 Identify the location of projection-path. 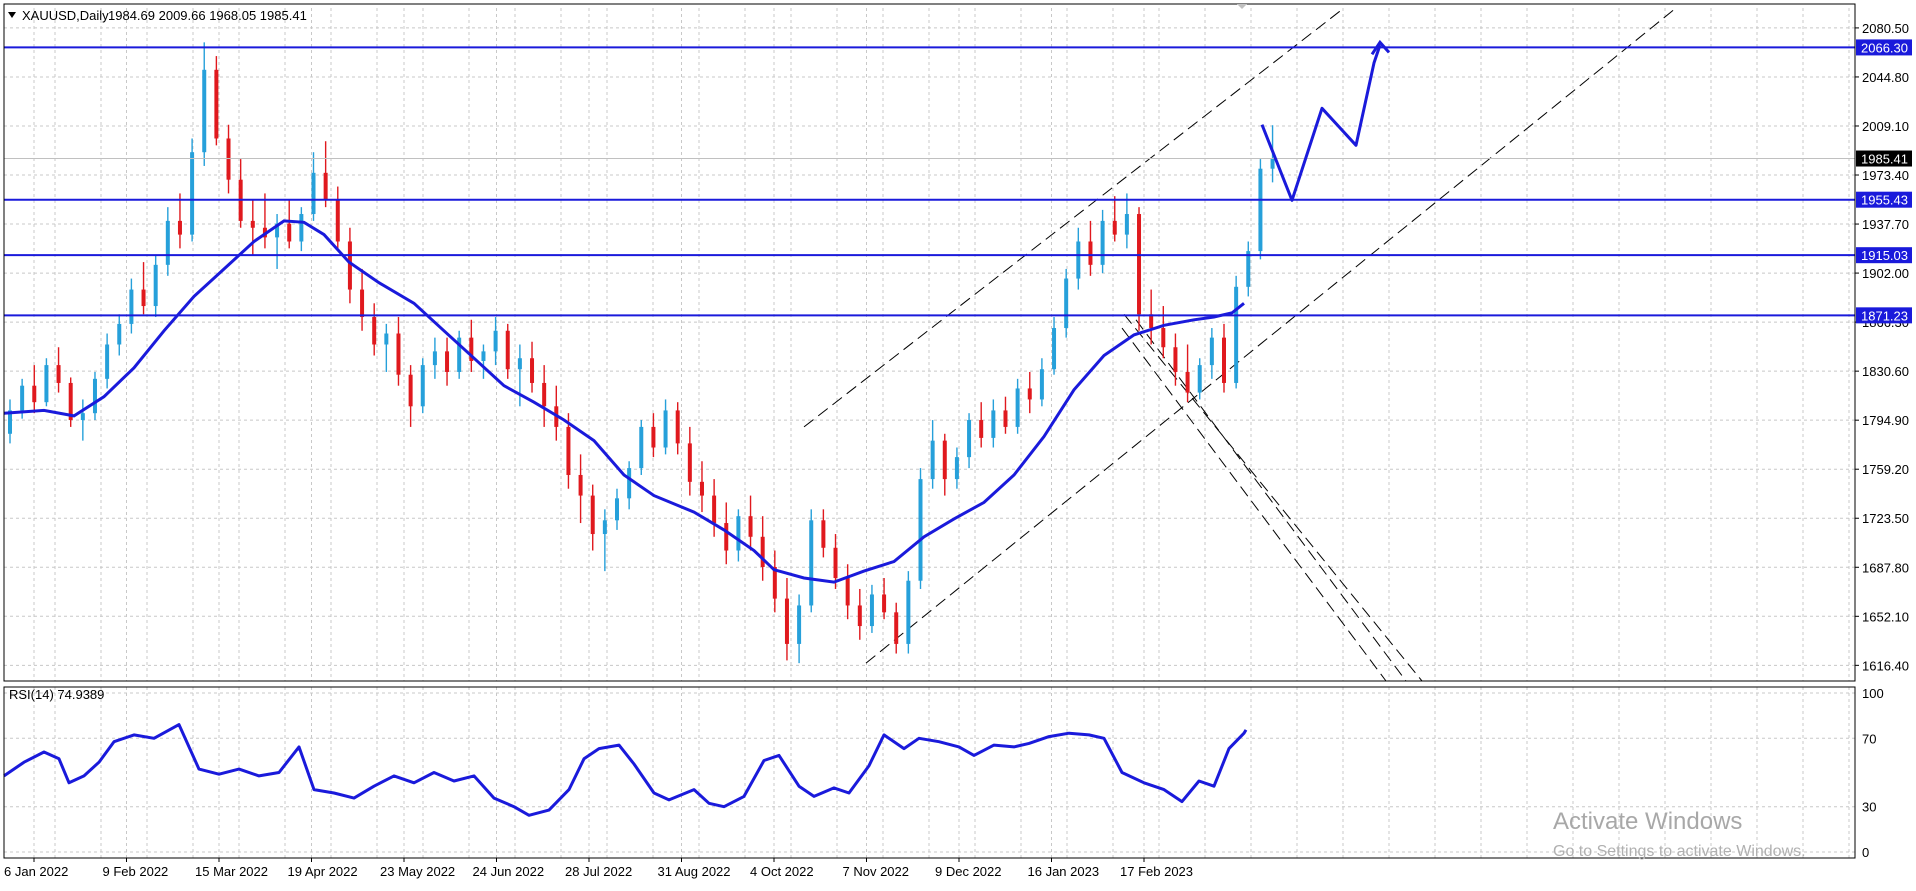
(1321, 123).